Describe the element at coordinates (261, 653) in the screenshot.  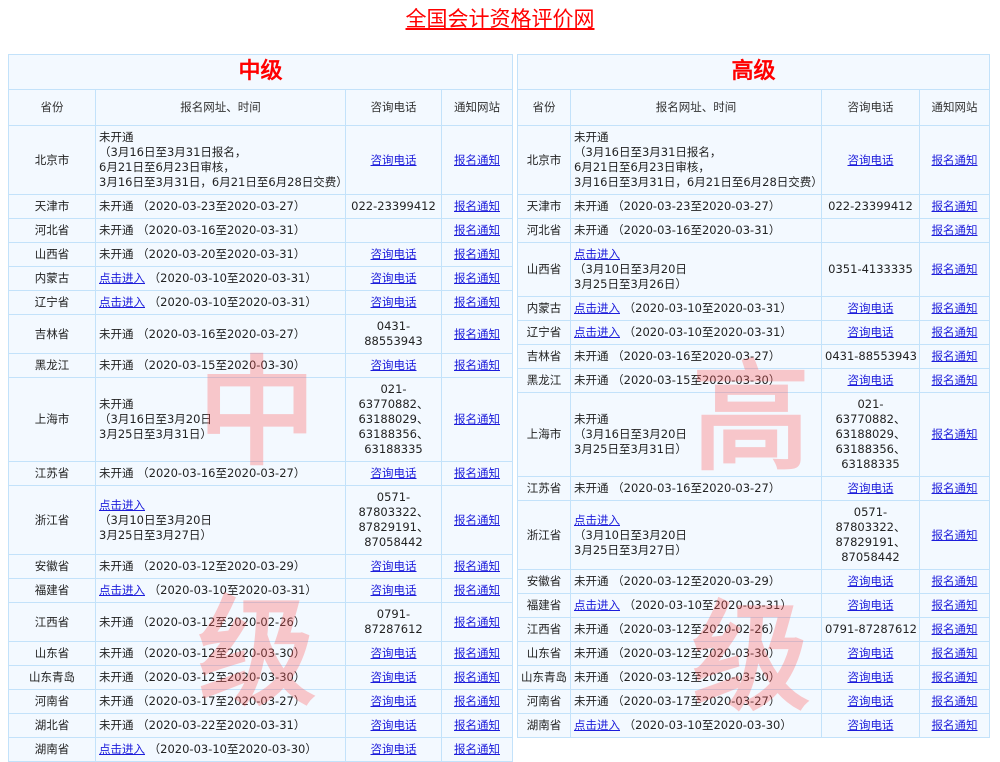
I see `table-row: 山东省 未开通 （2020-03-12至2020-03-30） 咨询电话 报名通知` at that location.